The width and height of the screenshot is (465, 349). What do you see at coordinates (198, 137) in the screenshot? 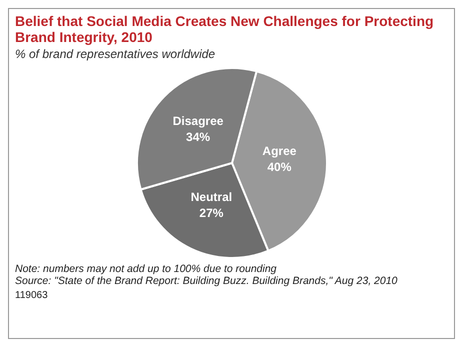
I see `data-label: 34%` at bounding box center [198, 137].